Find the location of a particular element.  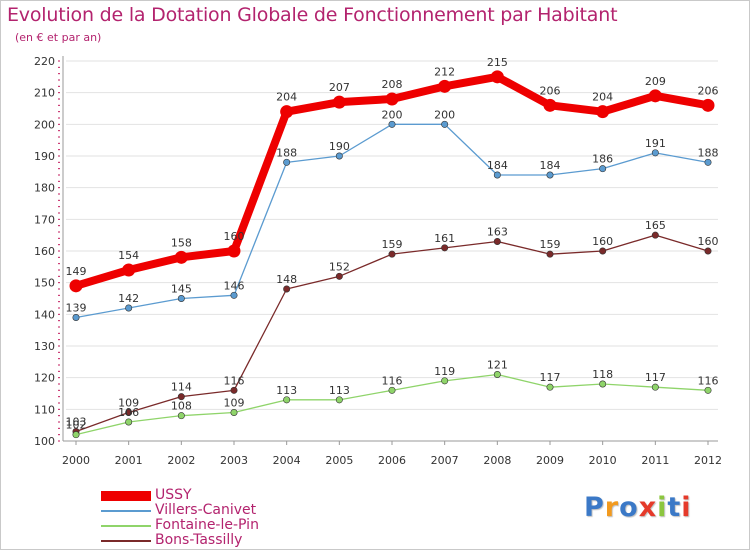

data-point-bons-tassilly-2001 is located at coordinates (129, 412).